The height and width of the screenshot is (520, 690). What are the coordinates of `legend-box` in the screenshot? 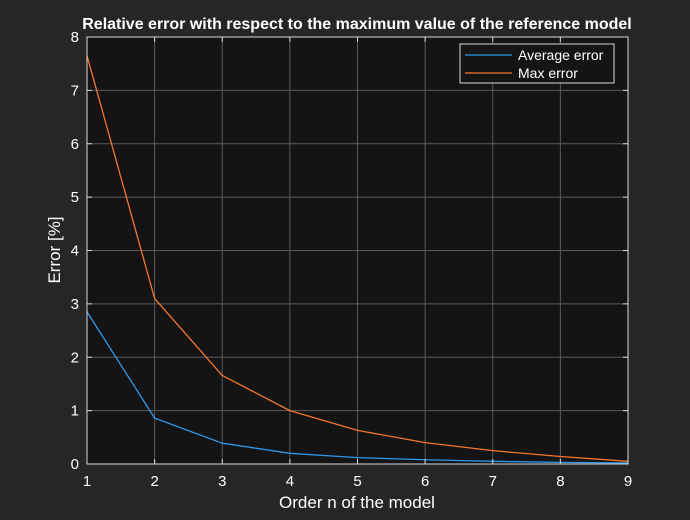 It's located at (537, 63).